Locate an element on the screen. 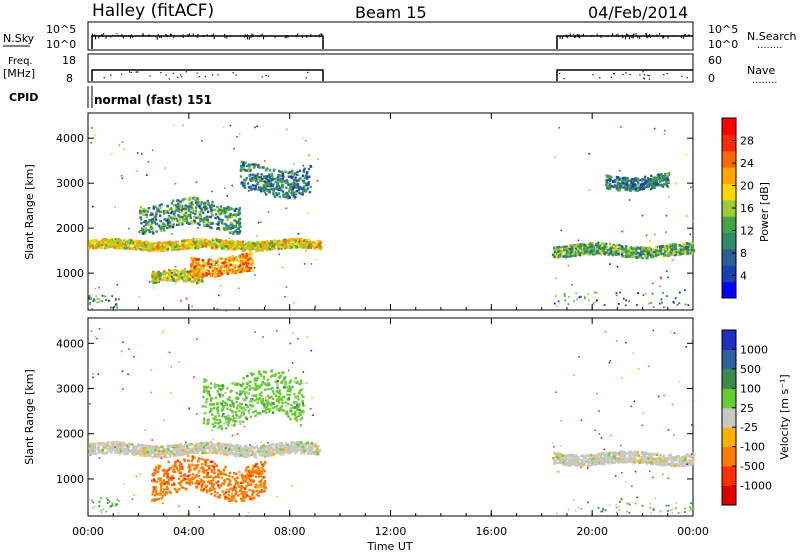 Image resolution: width=800 pixels, height=558 pixels. power-ylabel: Slant Range [km] is located at coordinates (29, 212).